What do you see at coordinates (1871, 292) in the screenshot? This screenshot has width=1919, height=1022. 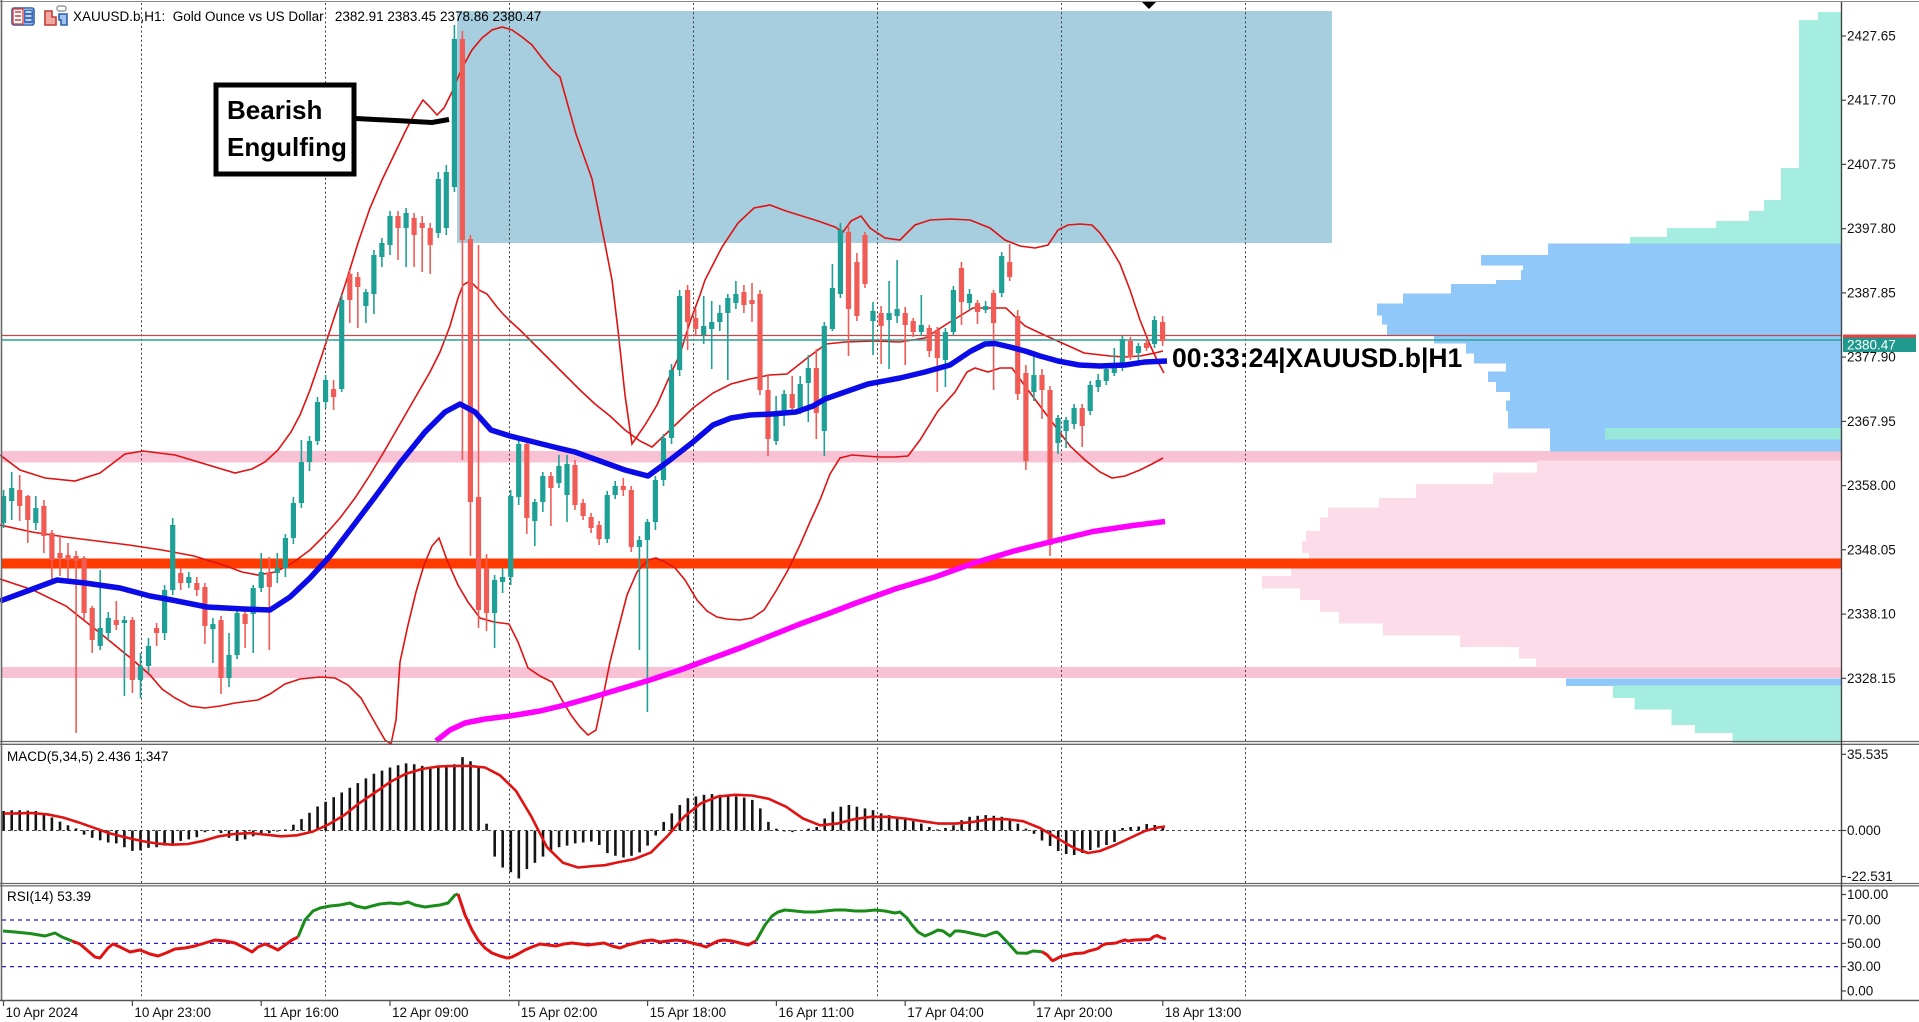 I see `svg-text: 2387.85` at bounding box center [1871, 292].